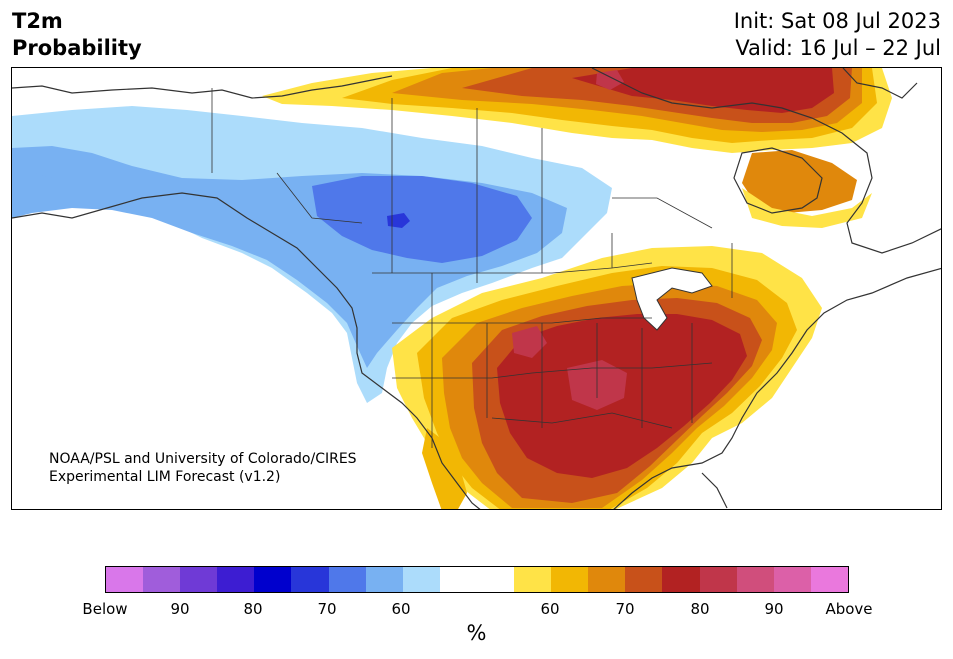 The height and width of the screenshot is (659, 953). Describe the element at coordinates (703, 90) in the screenshot. I see `above-normal-arctic-red` at that location.